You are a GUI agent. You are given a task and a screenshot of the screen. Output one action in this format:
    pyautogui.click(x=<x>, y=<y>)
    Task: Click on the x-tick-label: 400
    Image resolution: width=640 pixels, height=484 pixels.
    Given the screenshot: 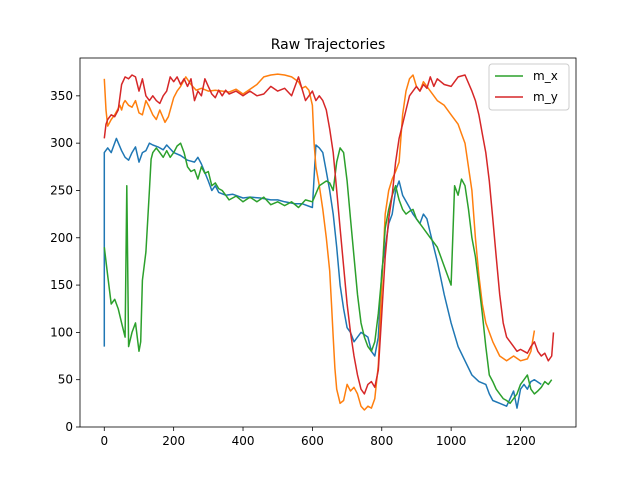 What is the action you would take?
    pyautogui.click(x=243, y=441)
    